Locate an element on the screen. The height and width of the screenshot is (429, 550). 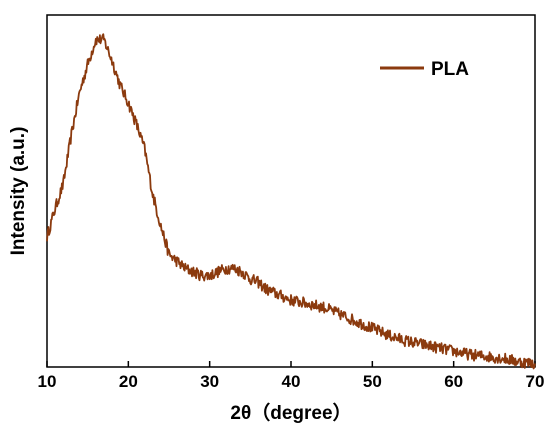
x-axis-label: 2θ（degree） is located at coordinates (290, 412).